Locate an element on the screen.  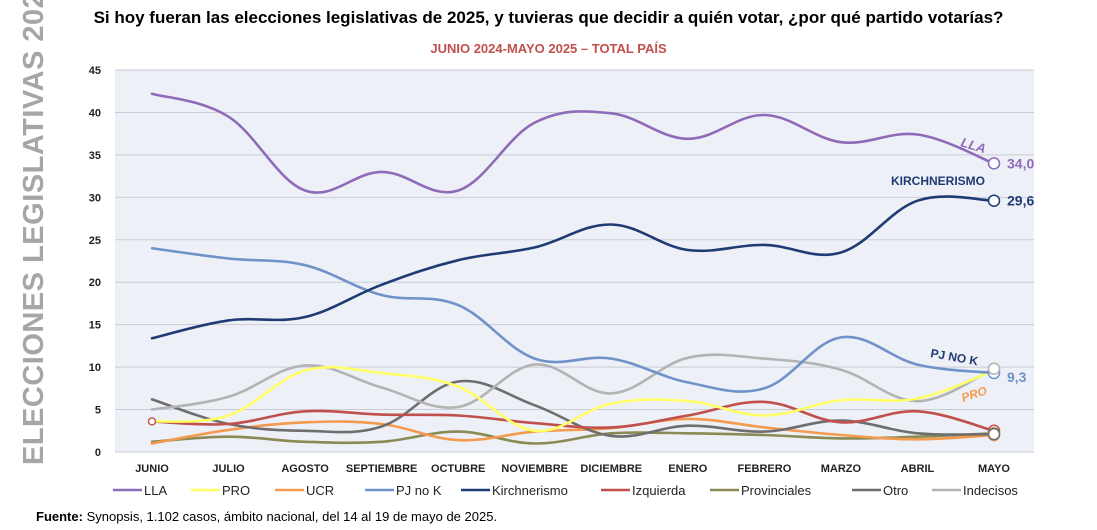
legend-label-otro: Otro is located at coordinates (895, 490).